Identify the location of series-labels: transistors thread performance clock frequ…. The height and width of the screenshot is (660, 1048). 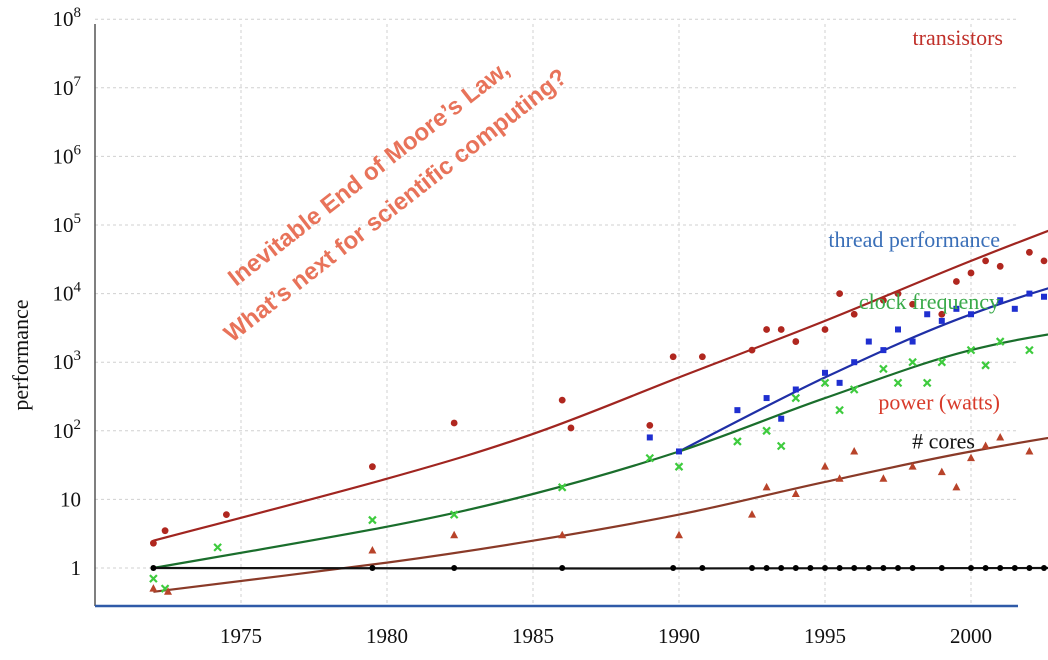
(915, 239).